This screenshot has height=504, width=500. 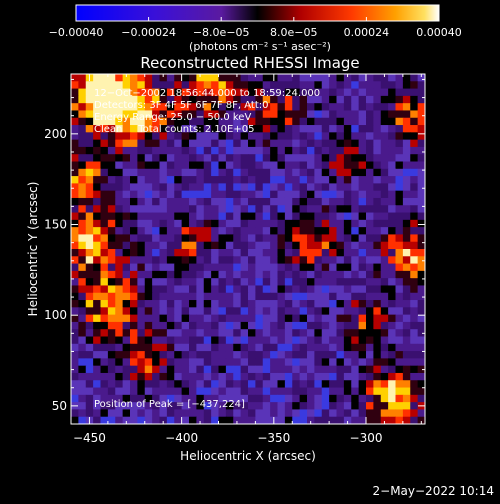 I want to click on x-tick-label: −450, so click(x=89, y=438).